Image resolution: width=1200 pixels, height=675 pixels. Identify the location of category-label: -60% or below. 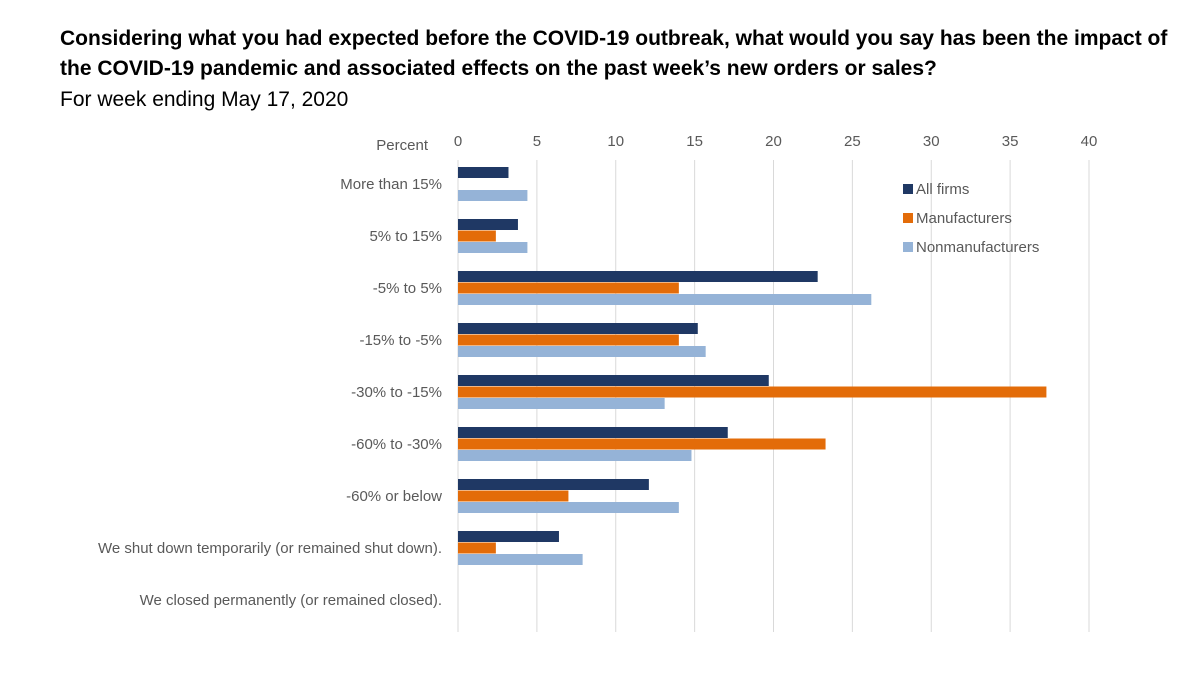
(394, 496).